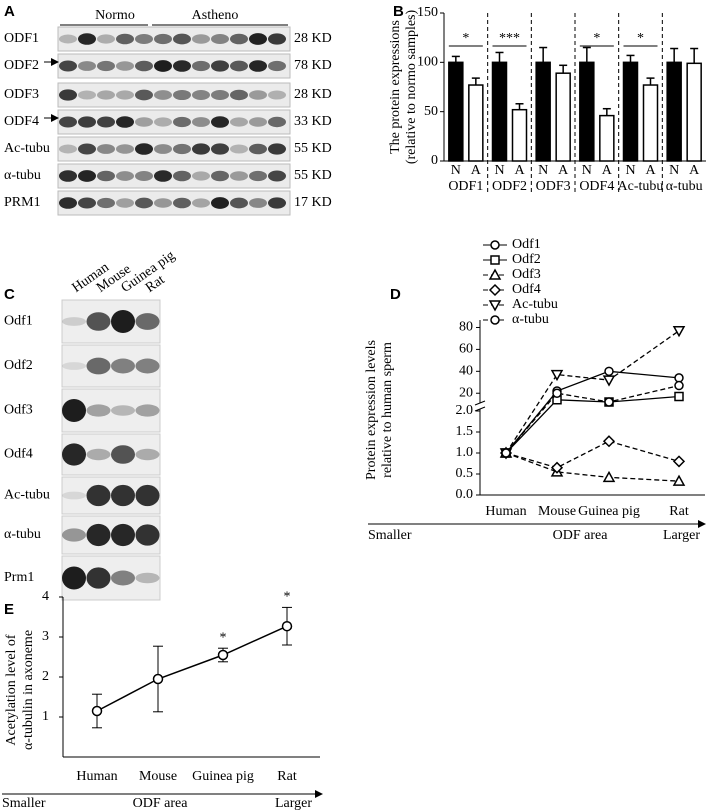 The height and width of the screenshot is (812, 709). What do you see at coordinates (387, 410) in the screenshot?
I see `y-axis-label: relative to human sperm` at bounding box center [387, 410].